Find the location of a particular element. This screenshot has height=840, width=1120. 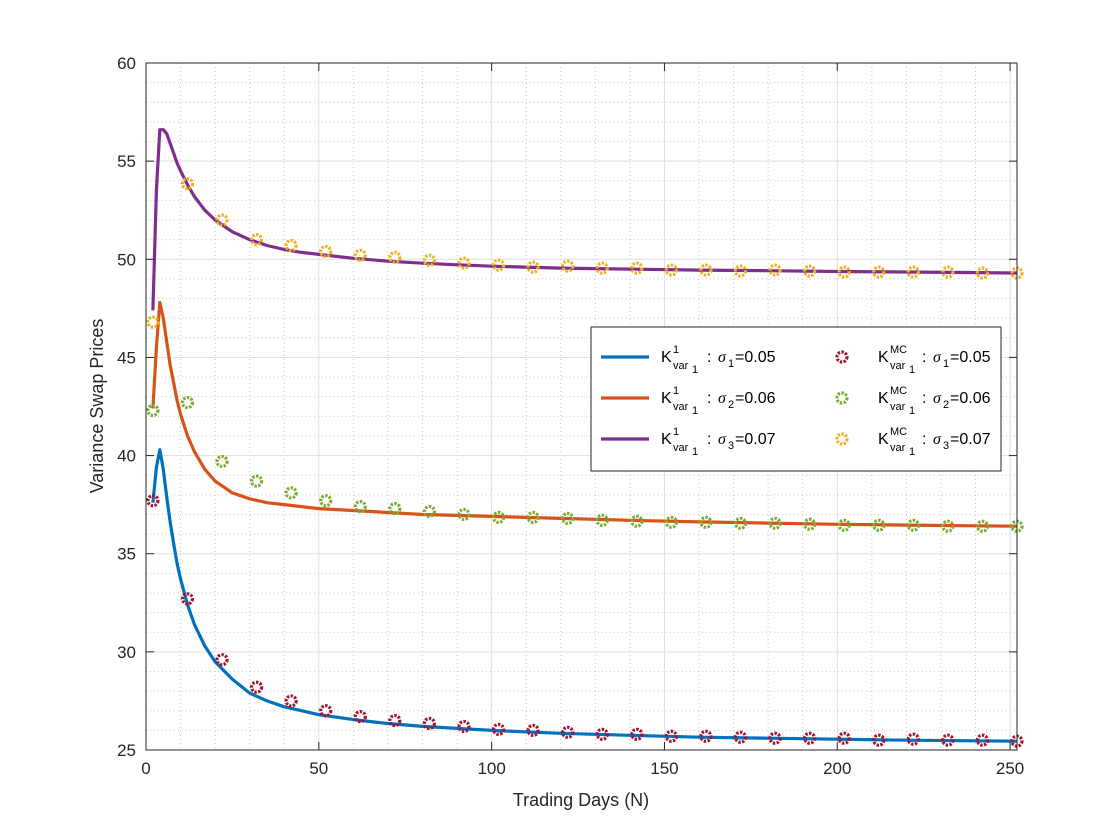

legend-box is located at coordinates (796, 399).